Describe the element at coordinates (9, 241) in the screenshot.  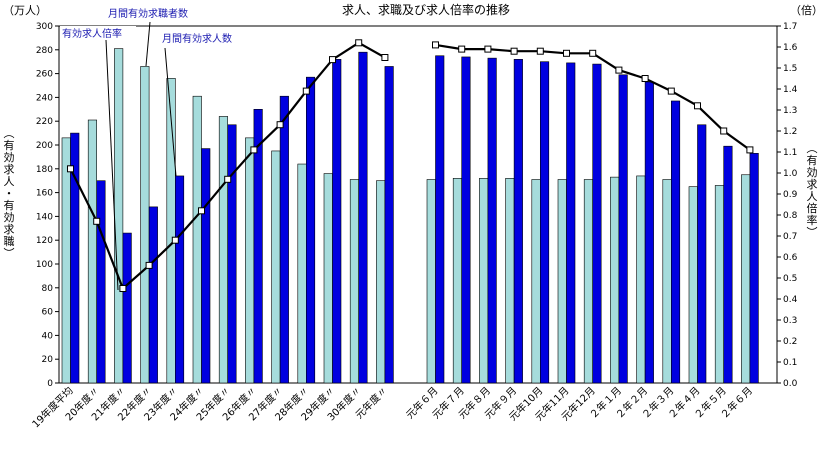
I see `left-axis-title: 職` at that location.